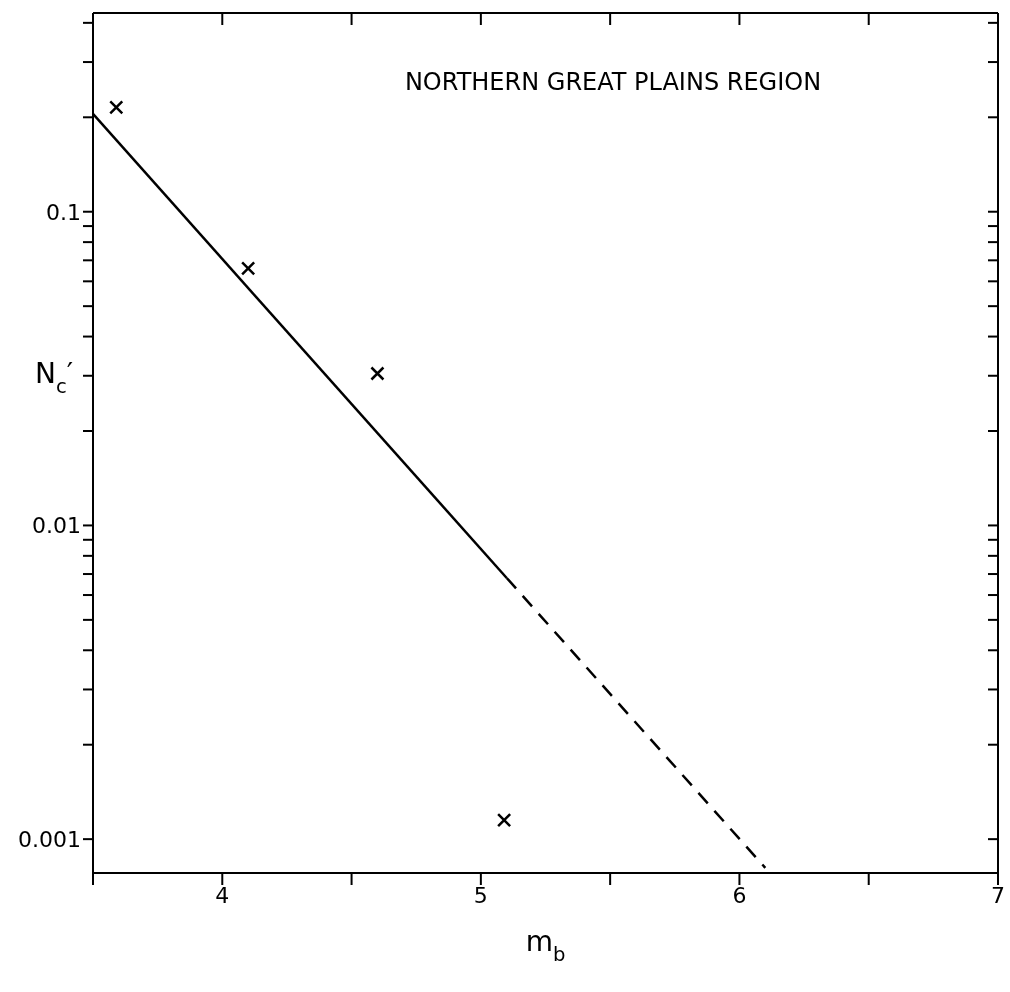  I want to click on y-axis-title: N$_{c}$′, so click(54, 377).